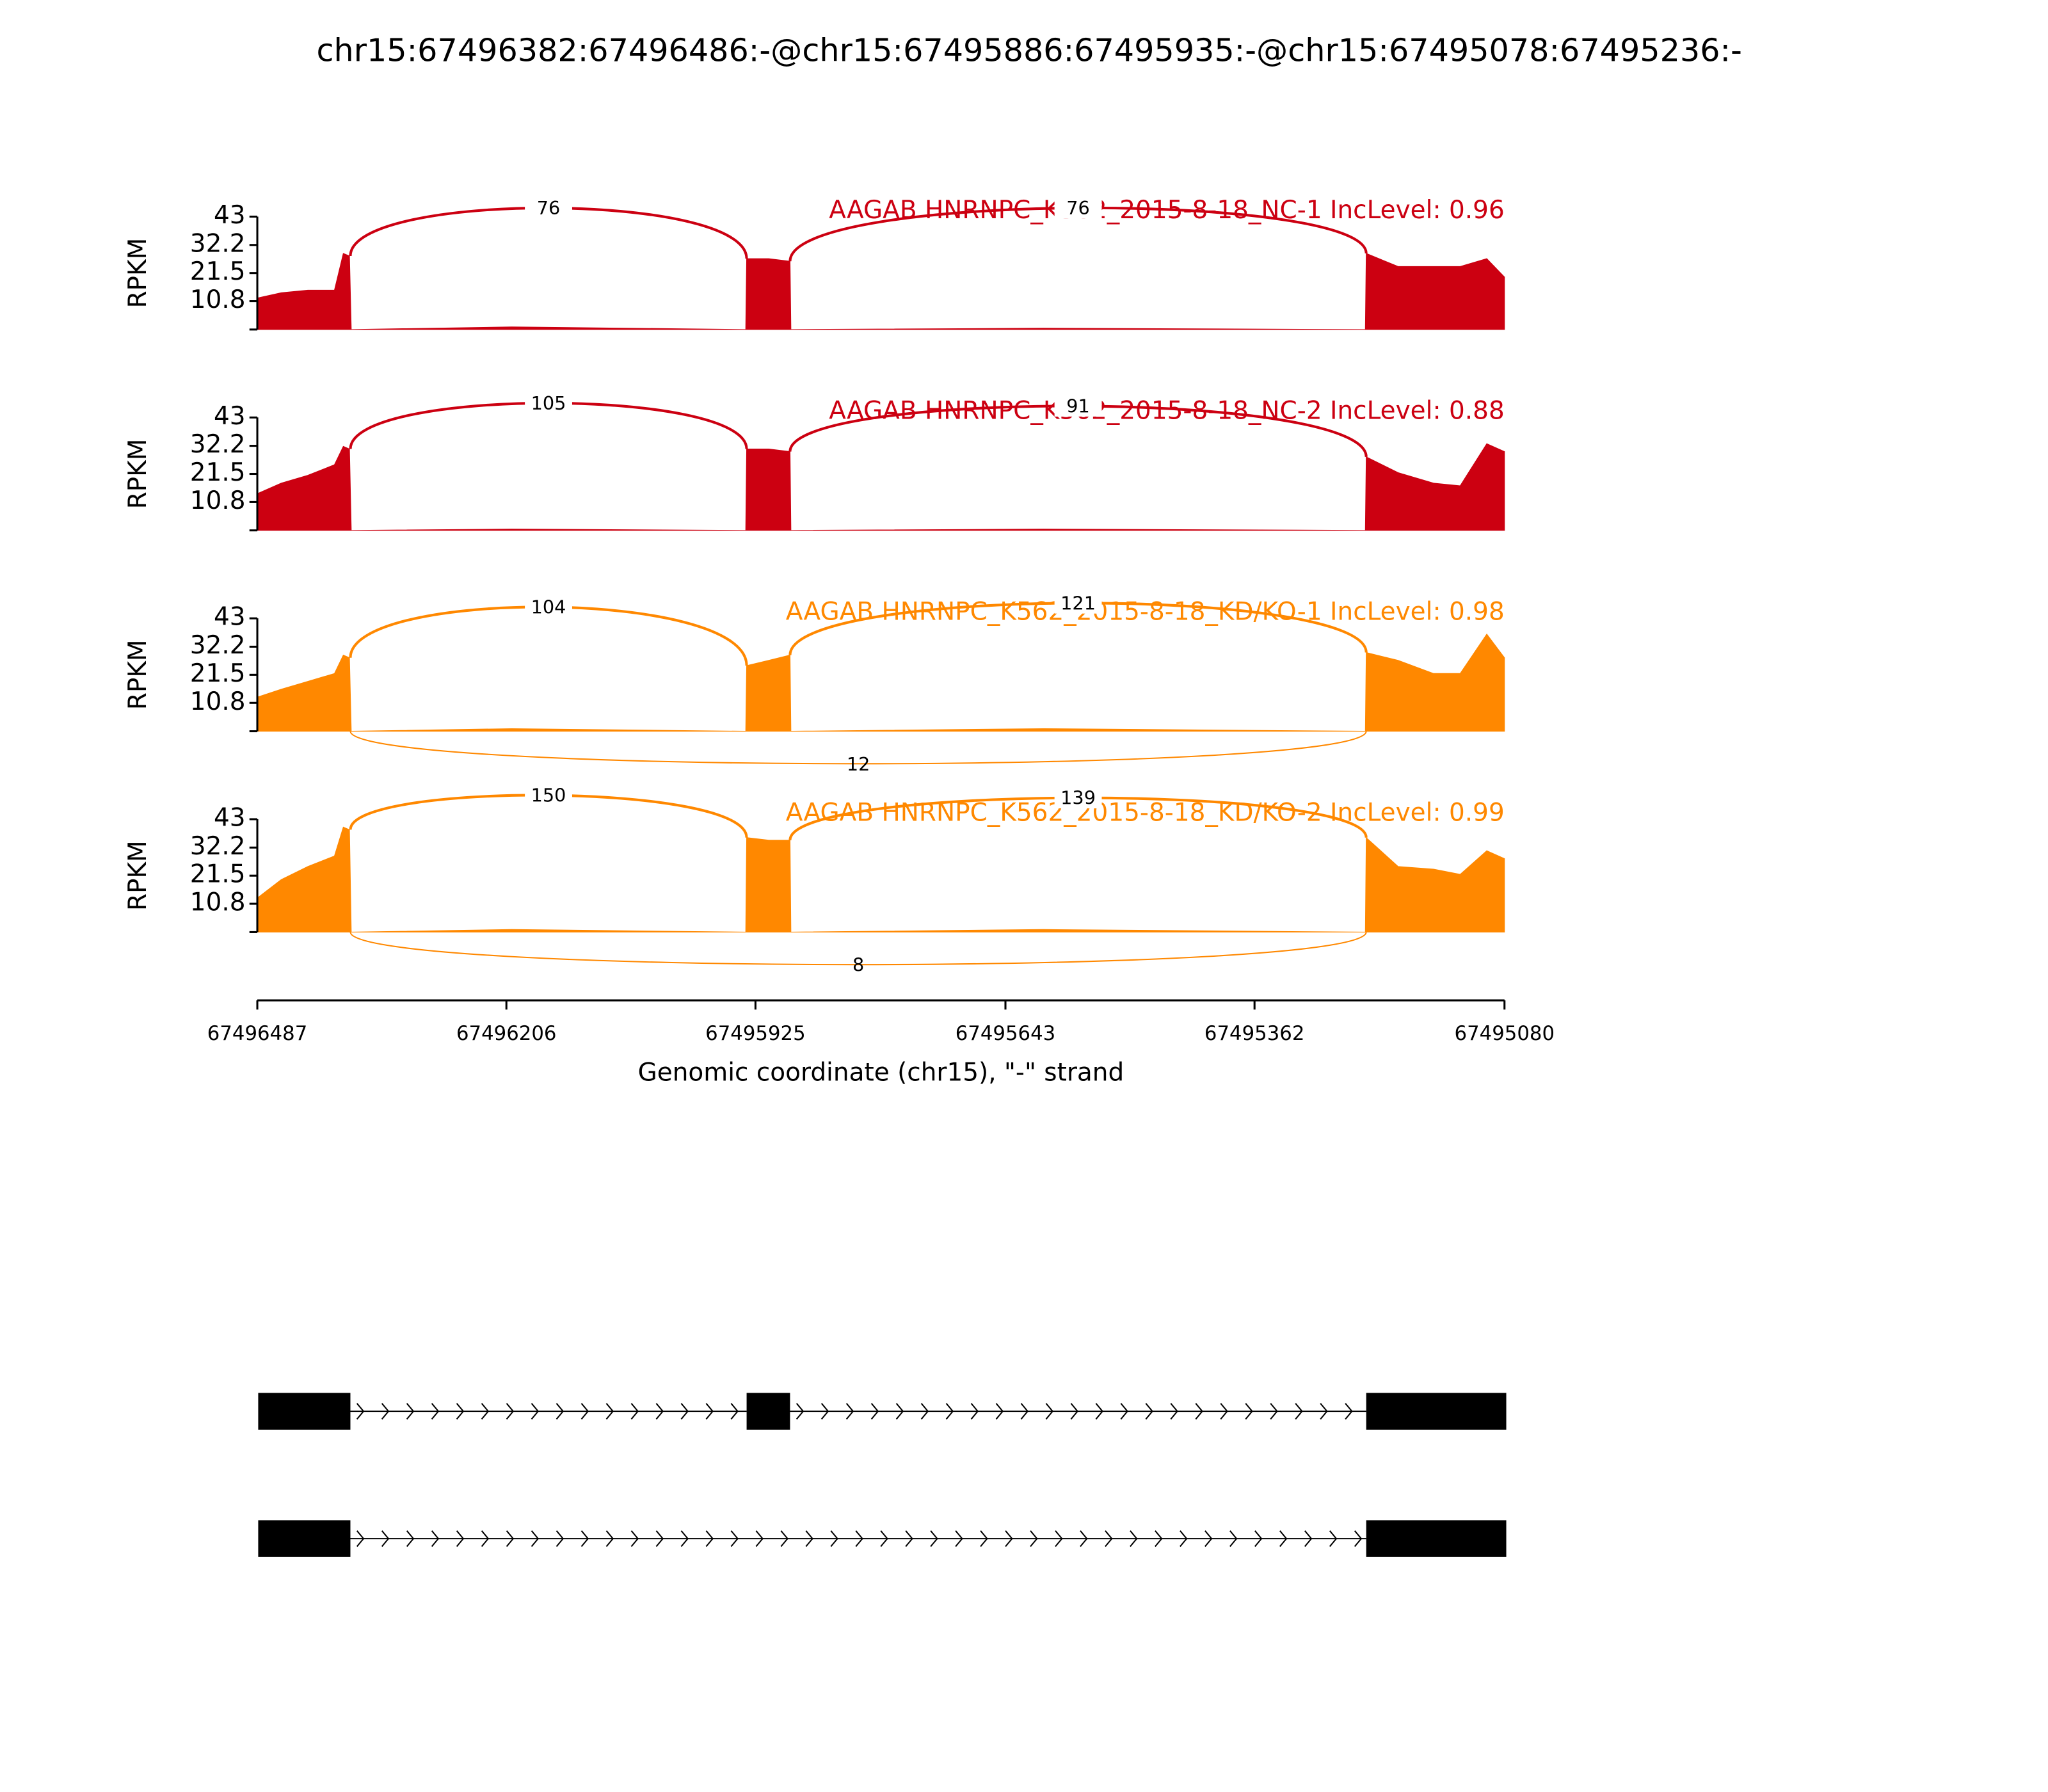  Describe the element at coordinates (548, 403) in the screenshot. I see `junction-label: 105` at that location.